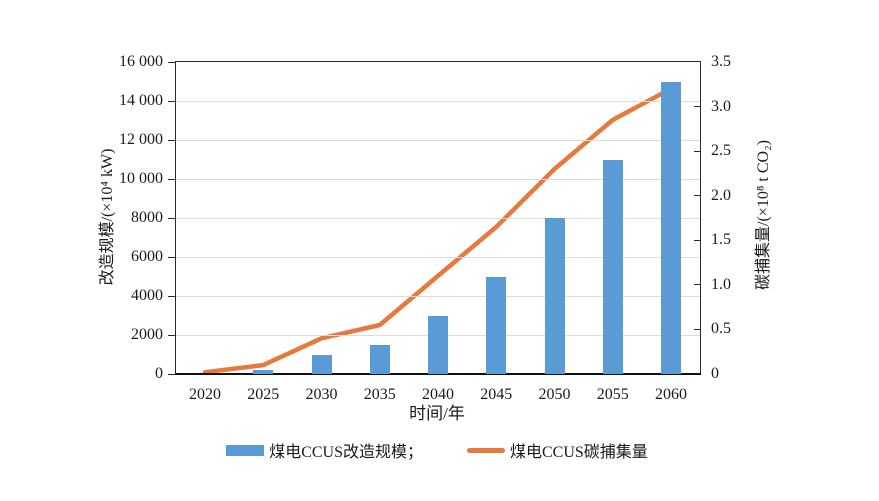 The width and height of the screenshot is (879, 501). What do you see at coordinates (671, 227) in the screenshot?
I see `bar-coal-ccus-retrofit-2060` at bounding box center [671, 227].